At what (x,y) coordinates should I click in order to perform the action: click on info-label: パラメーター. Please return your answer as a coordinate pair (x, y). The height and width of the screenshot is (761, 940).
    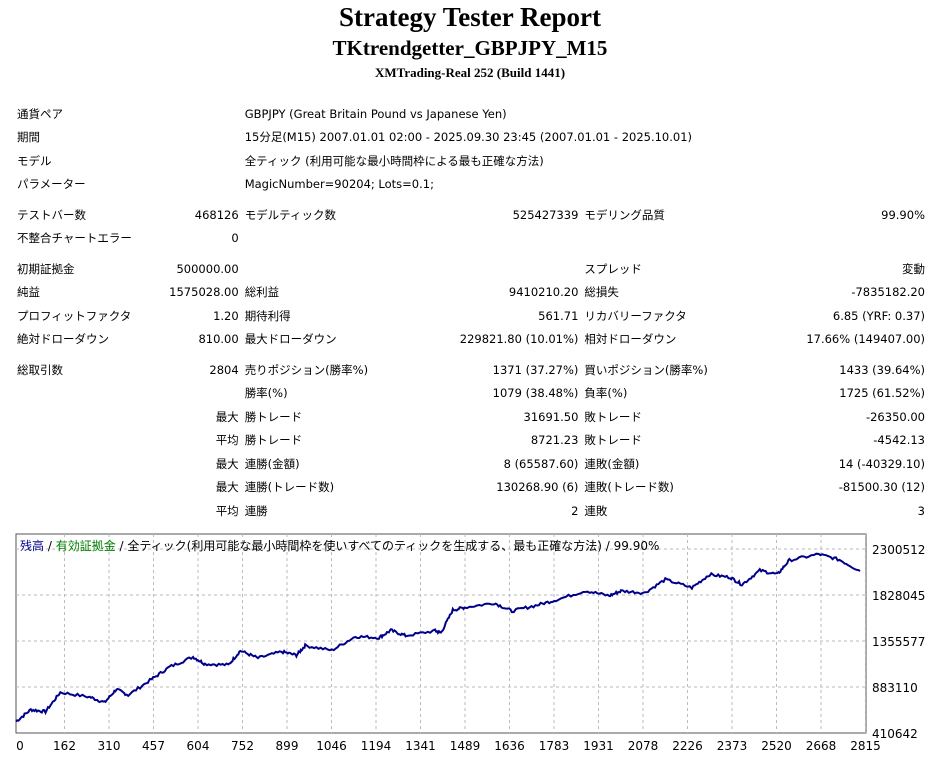
    Looking at the image, I should click on (51, 184).